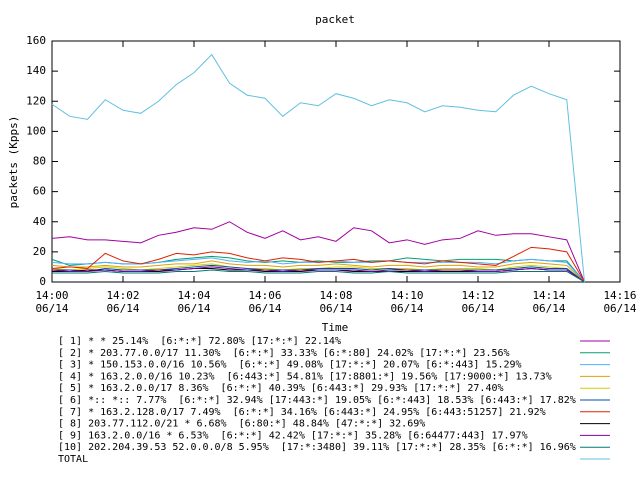 The image size is (640, 480). I want to click on x-tick-label: 14:16 06/14, so click(619, 302).